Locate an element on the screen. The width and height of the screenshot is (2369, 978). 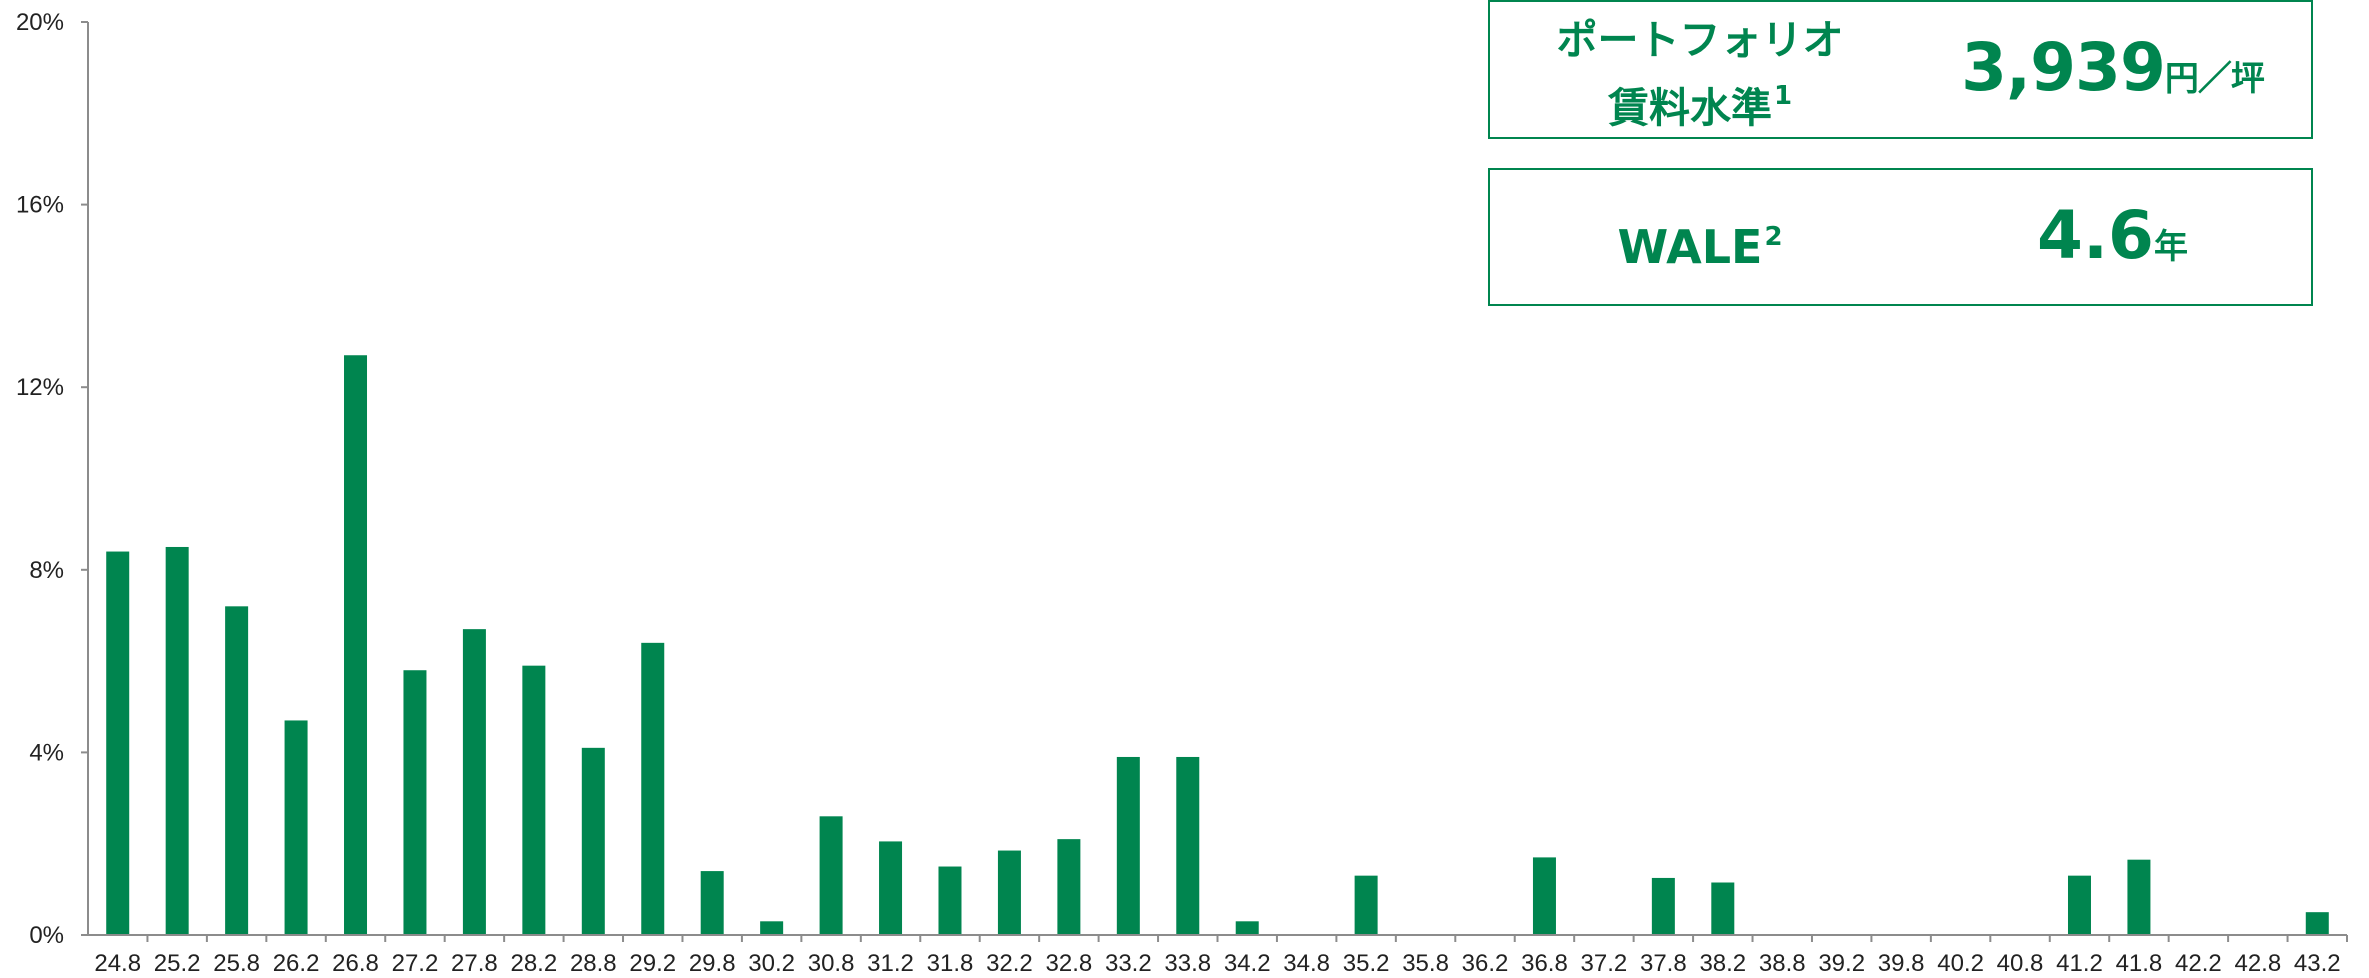
bar-25.2 is located at coordinates (177, 740).